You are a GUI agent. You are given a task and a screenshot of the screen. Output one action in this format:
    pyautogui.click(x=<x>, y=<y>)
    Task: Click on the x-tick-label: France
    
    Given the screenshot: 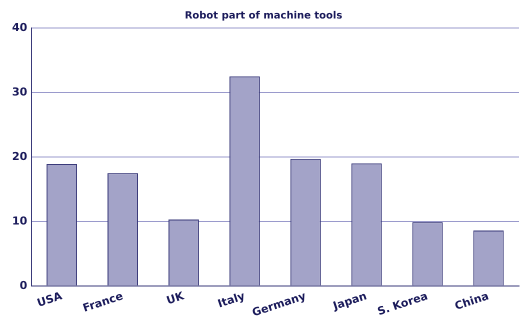 What is the action you would take?
    pyautogui.click(x=103, y=302)
    